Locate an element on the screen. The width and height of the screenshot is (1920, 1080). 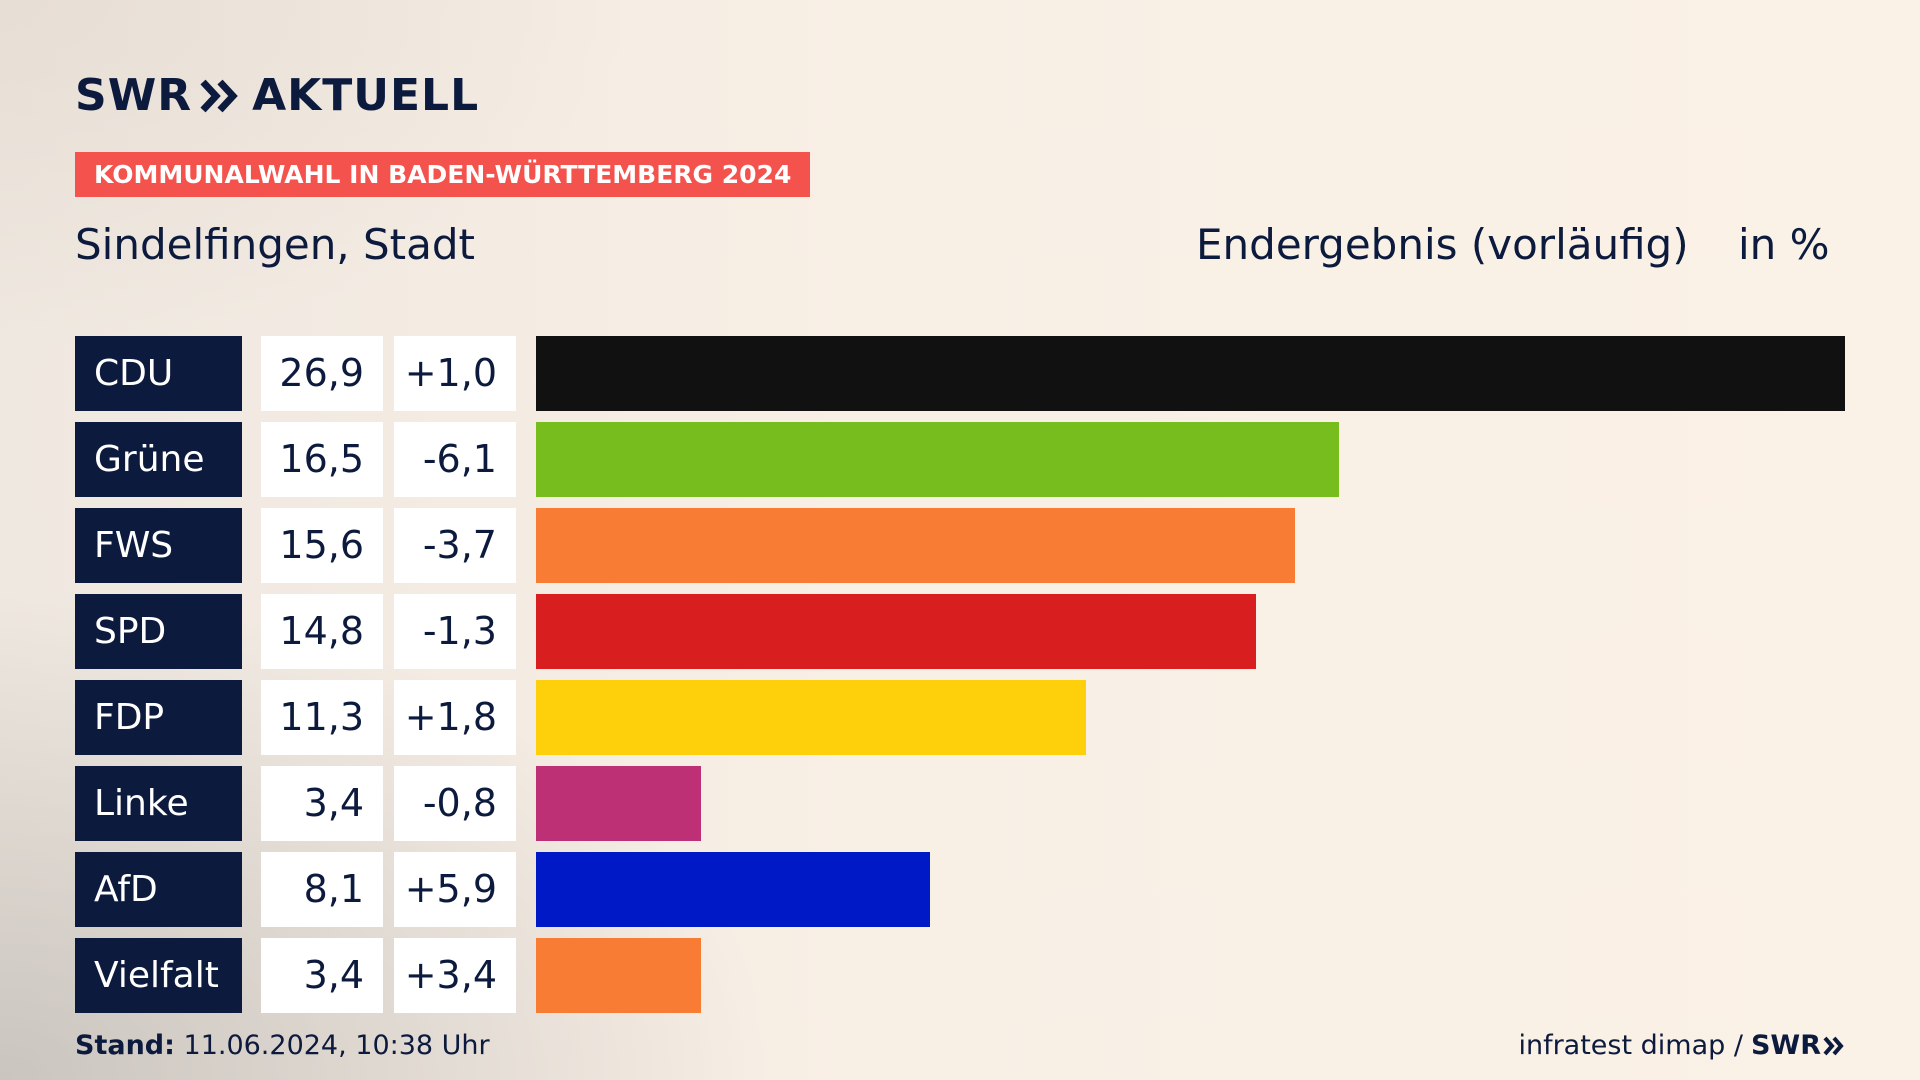
double-chevron-small-icon is located at coordinates (1833, 1045).